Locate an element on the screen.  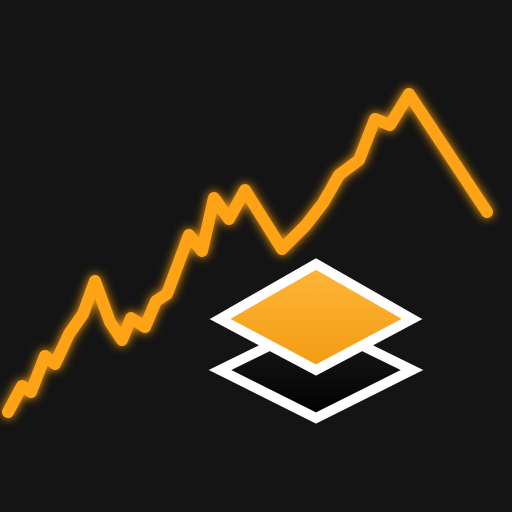
top-layer-icon is located at coordinates (316, 317).